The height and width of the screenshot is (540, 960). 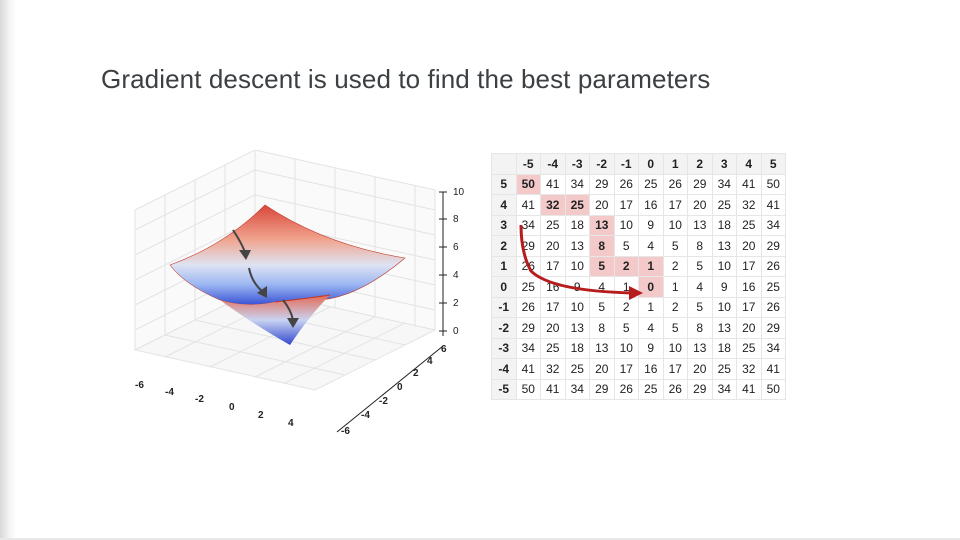 I want to click on row-header: 4, so click(x=504, y=205).